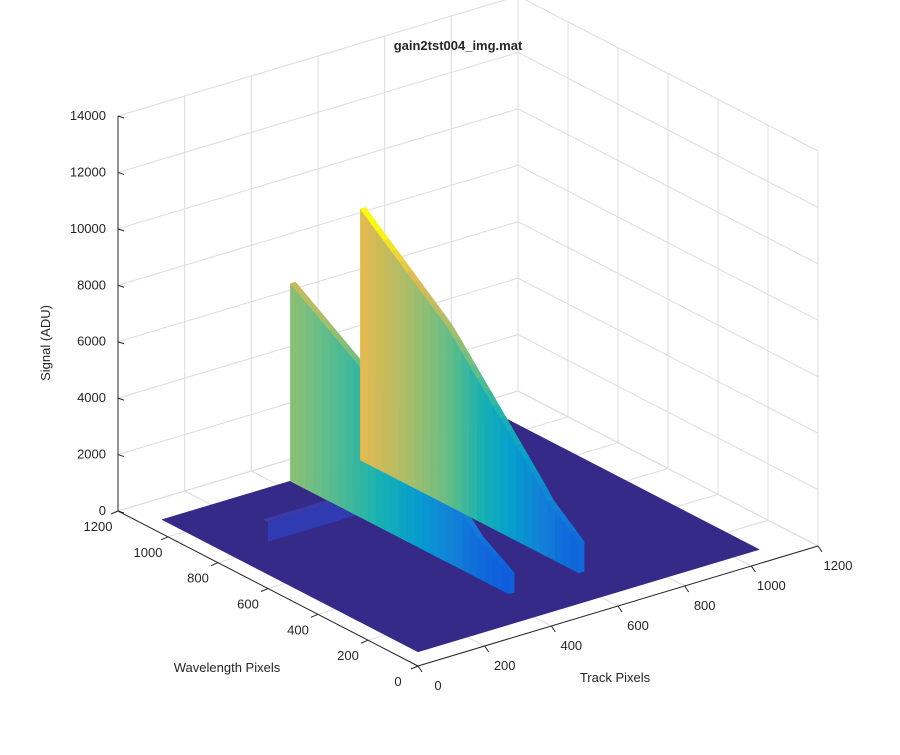  I want to click on z-tick-label: 6000, so click(91, 341).